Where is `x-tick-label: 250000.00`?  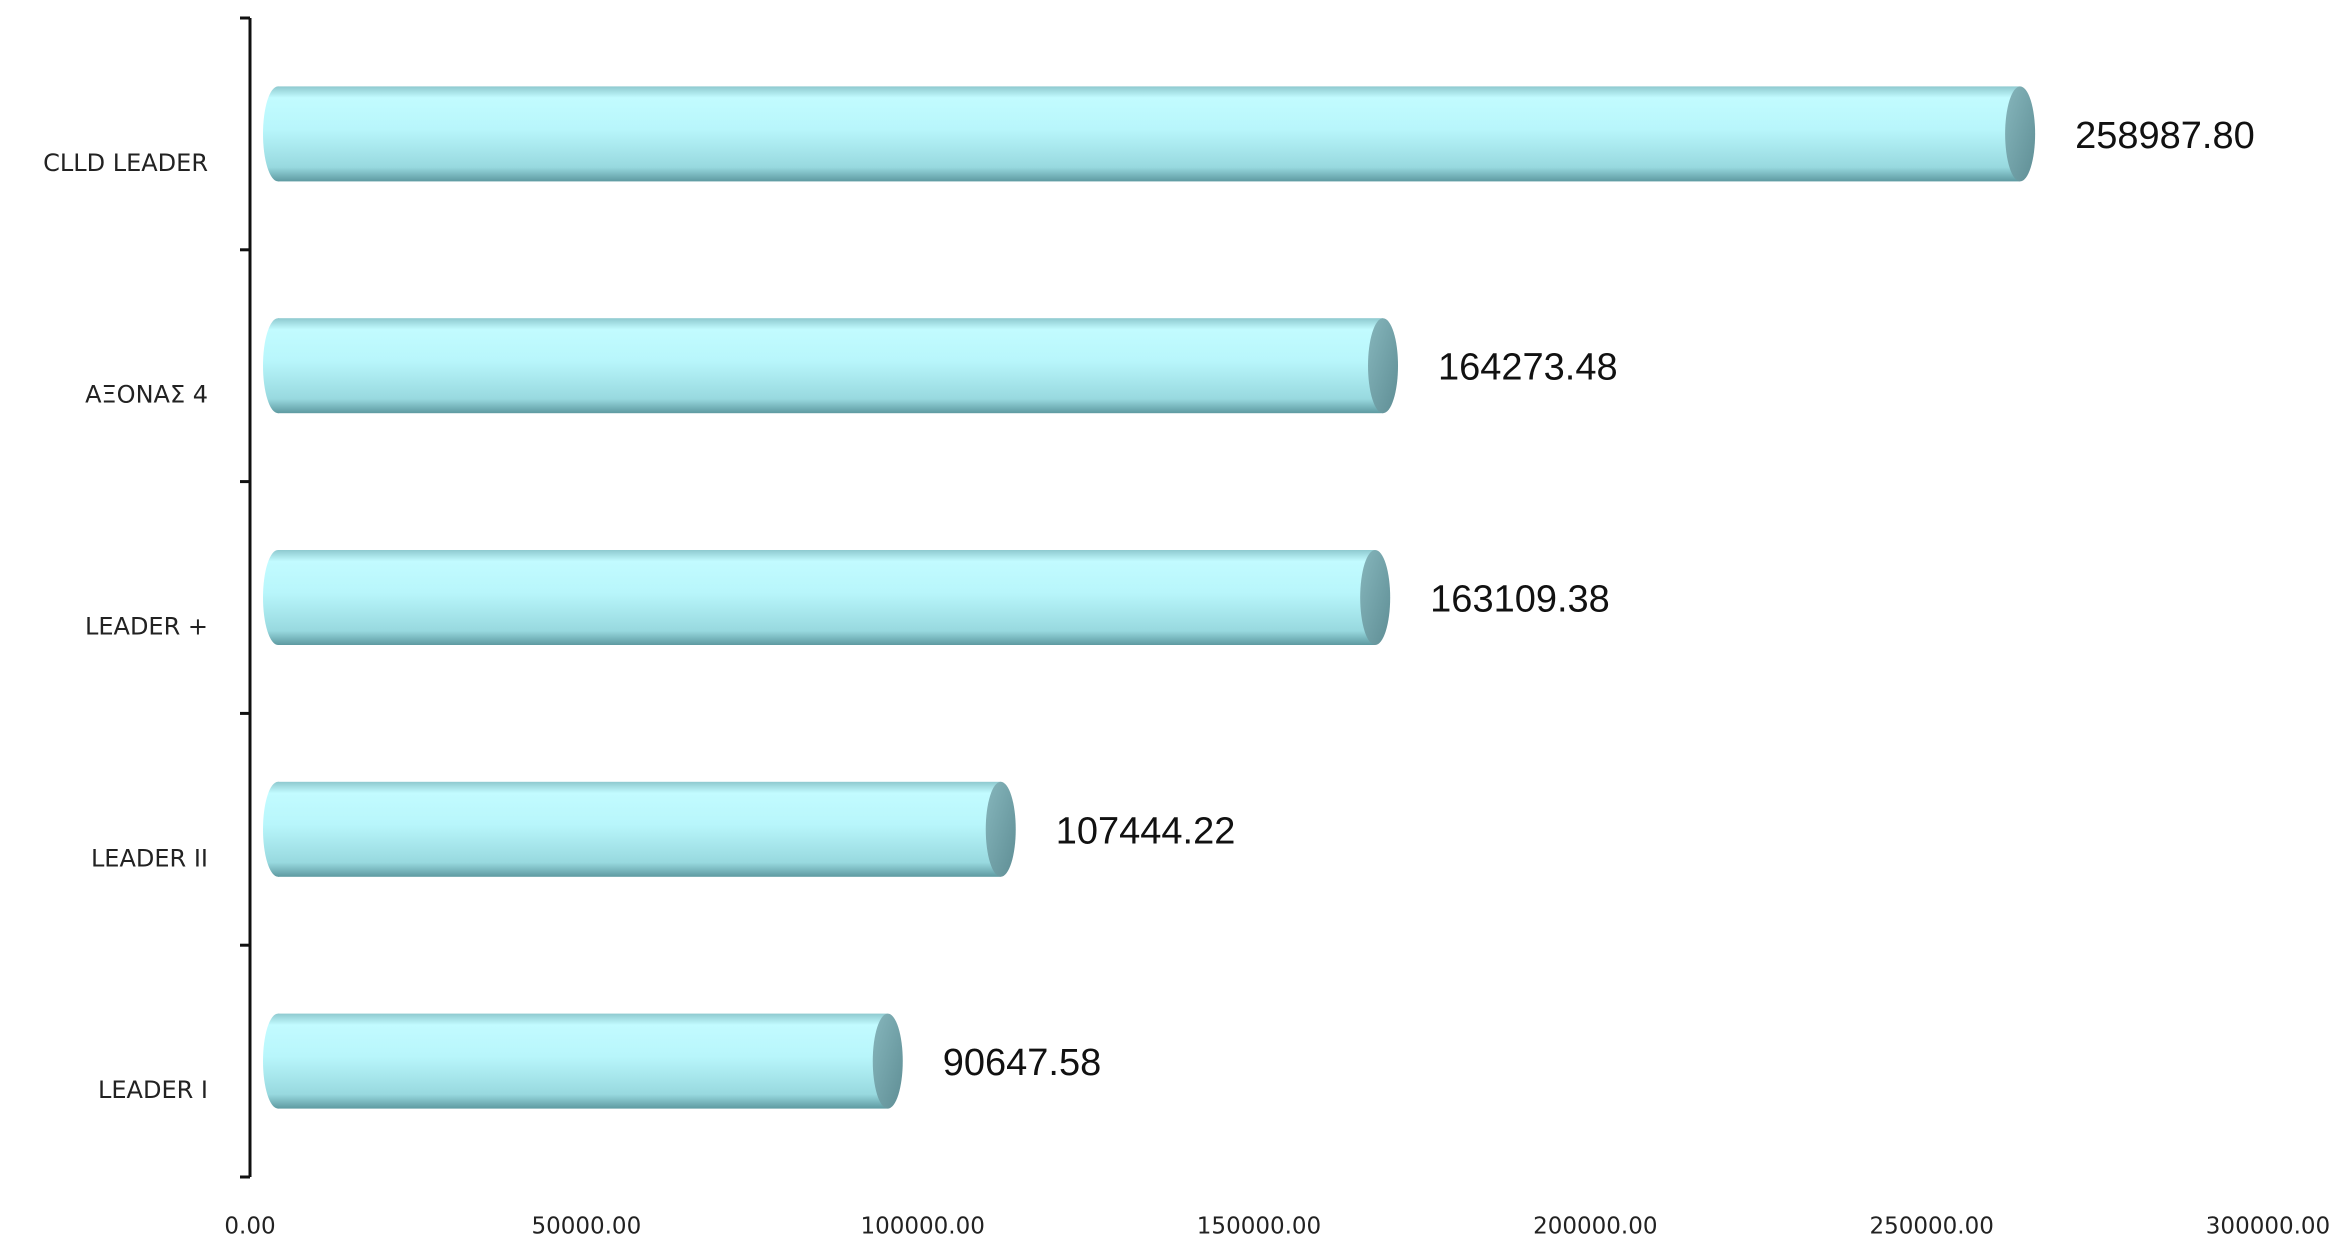
x-tick-label: 250000.00 is located at coordinates (1931, 1227).